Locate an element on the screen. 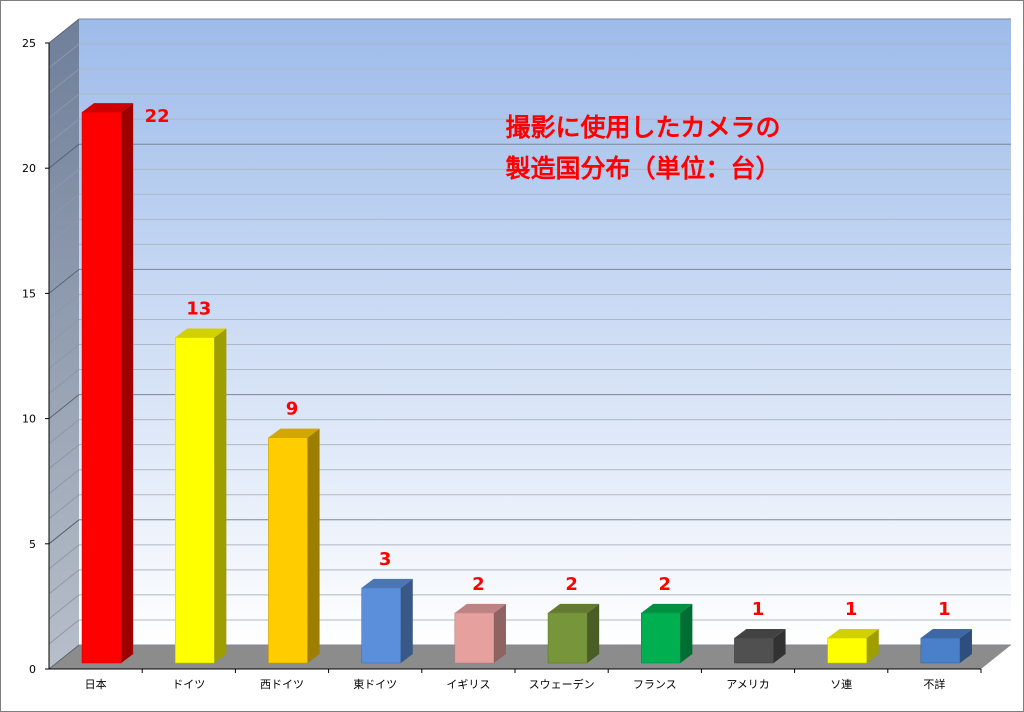 This screenshot has width=1024, height=712. category-label: 不詳 is located at coordinates (934, 684).